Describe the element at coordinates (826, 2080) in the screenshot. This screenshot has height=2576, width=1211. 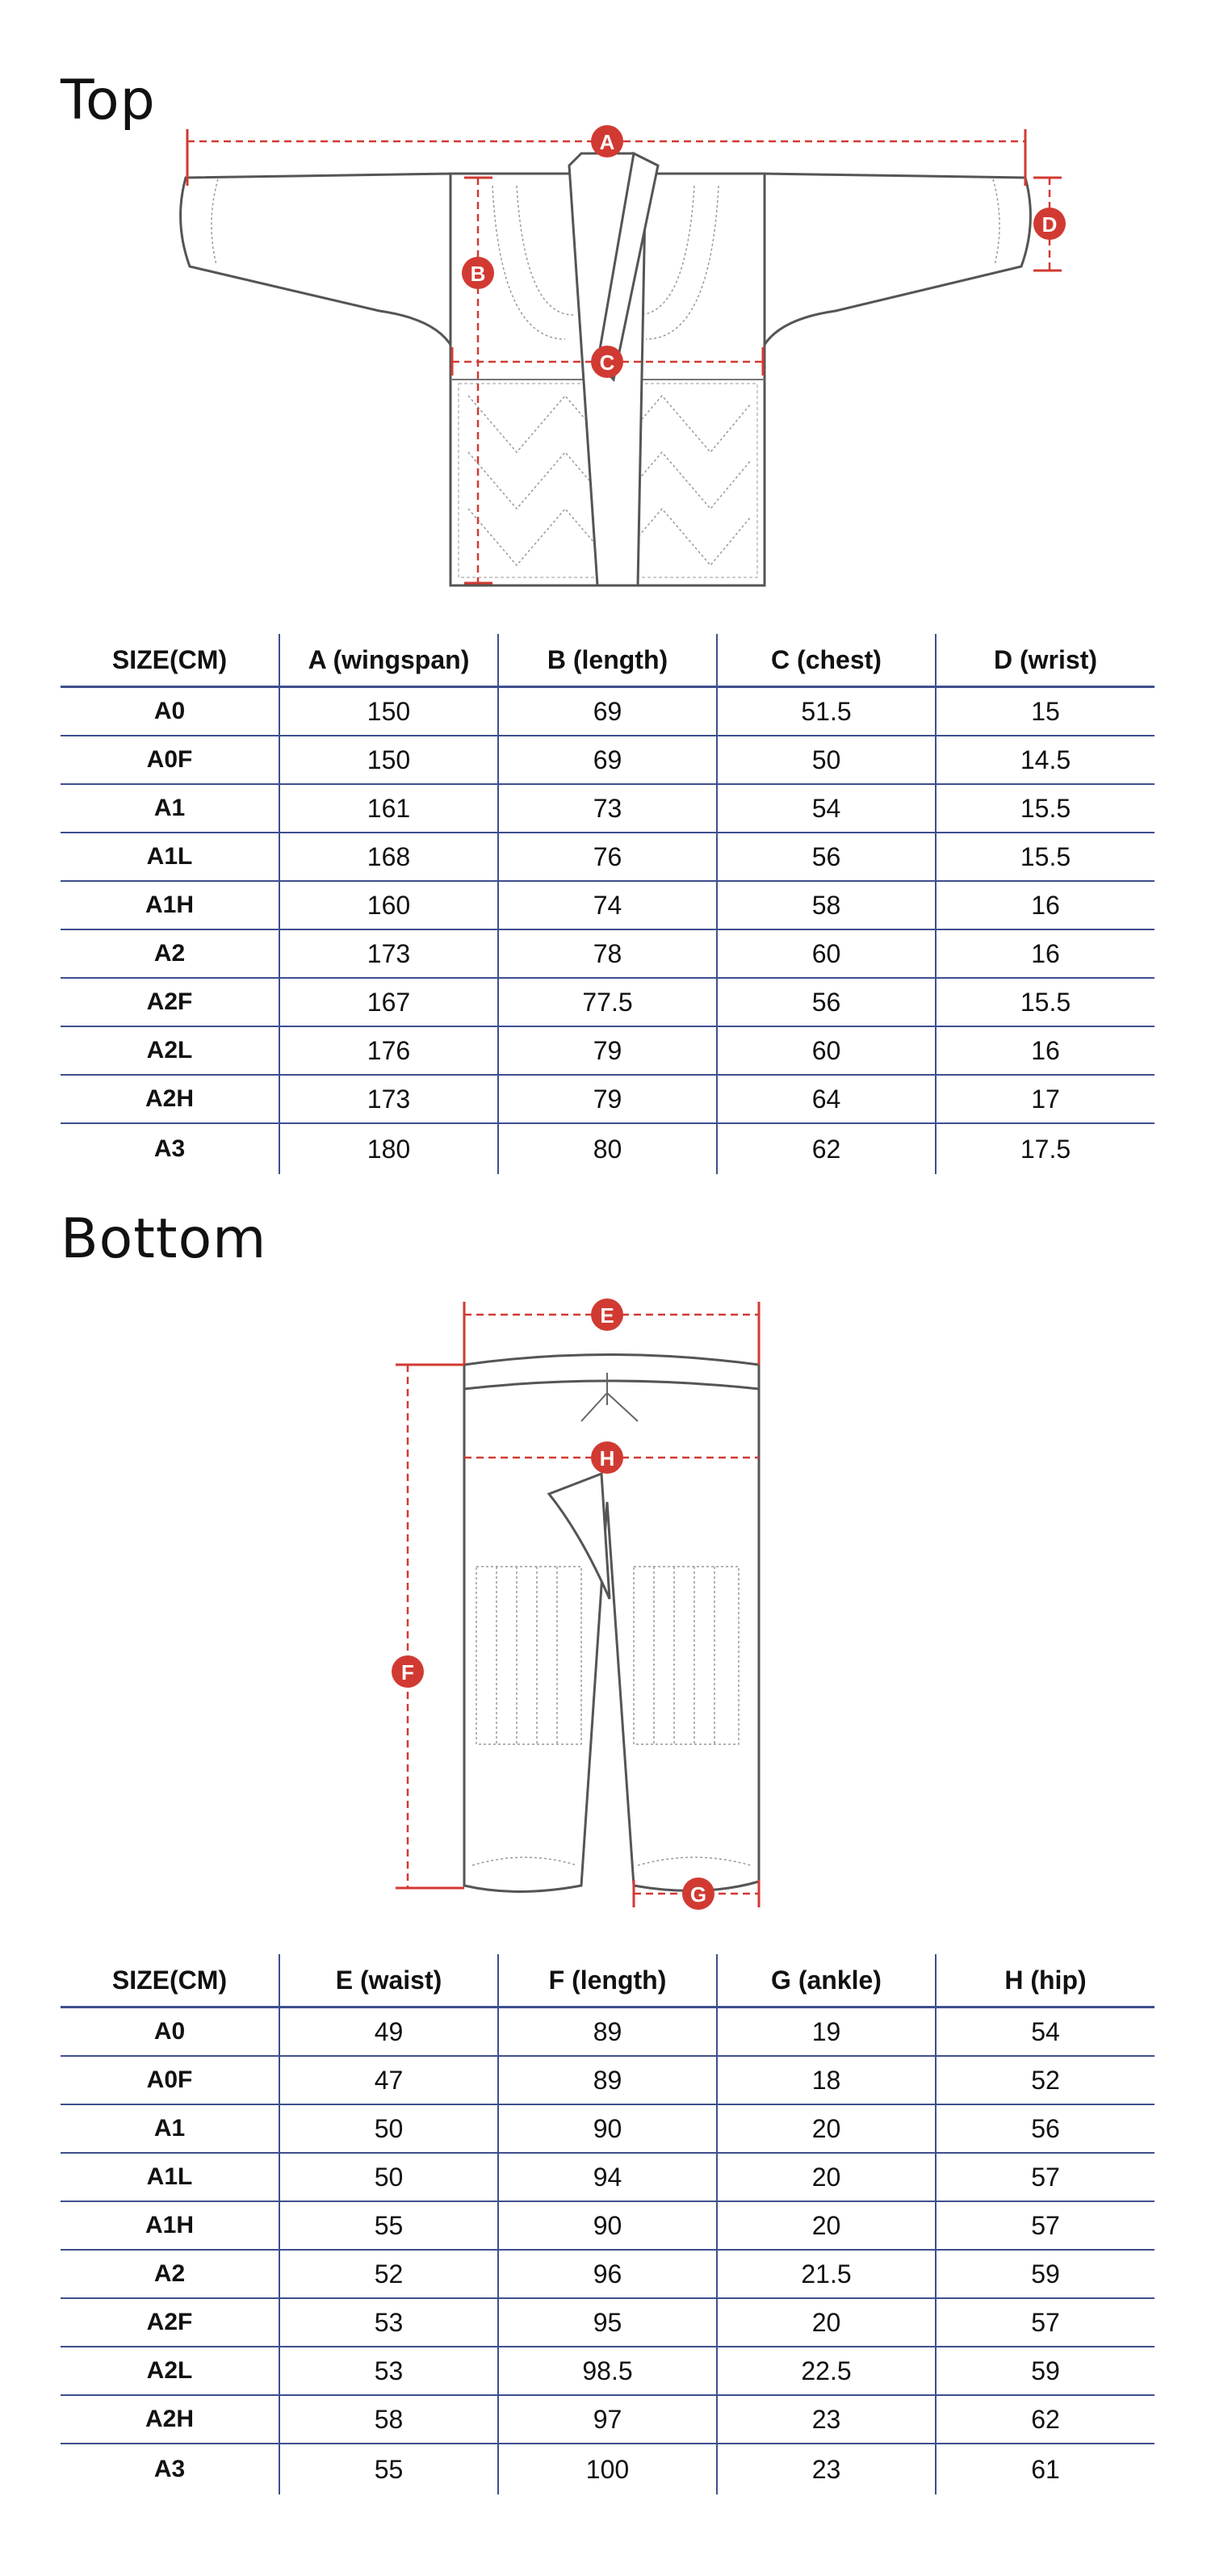
I see `measurement-cell: 18` at that location.